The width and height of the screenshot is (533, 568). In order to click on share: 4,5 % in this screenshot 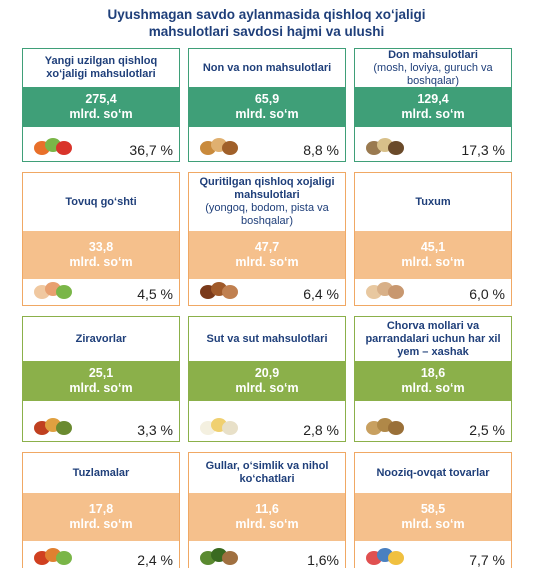, I will do `click(155, 294)`.